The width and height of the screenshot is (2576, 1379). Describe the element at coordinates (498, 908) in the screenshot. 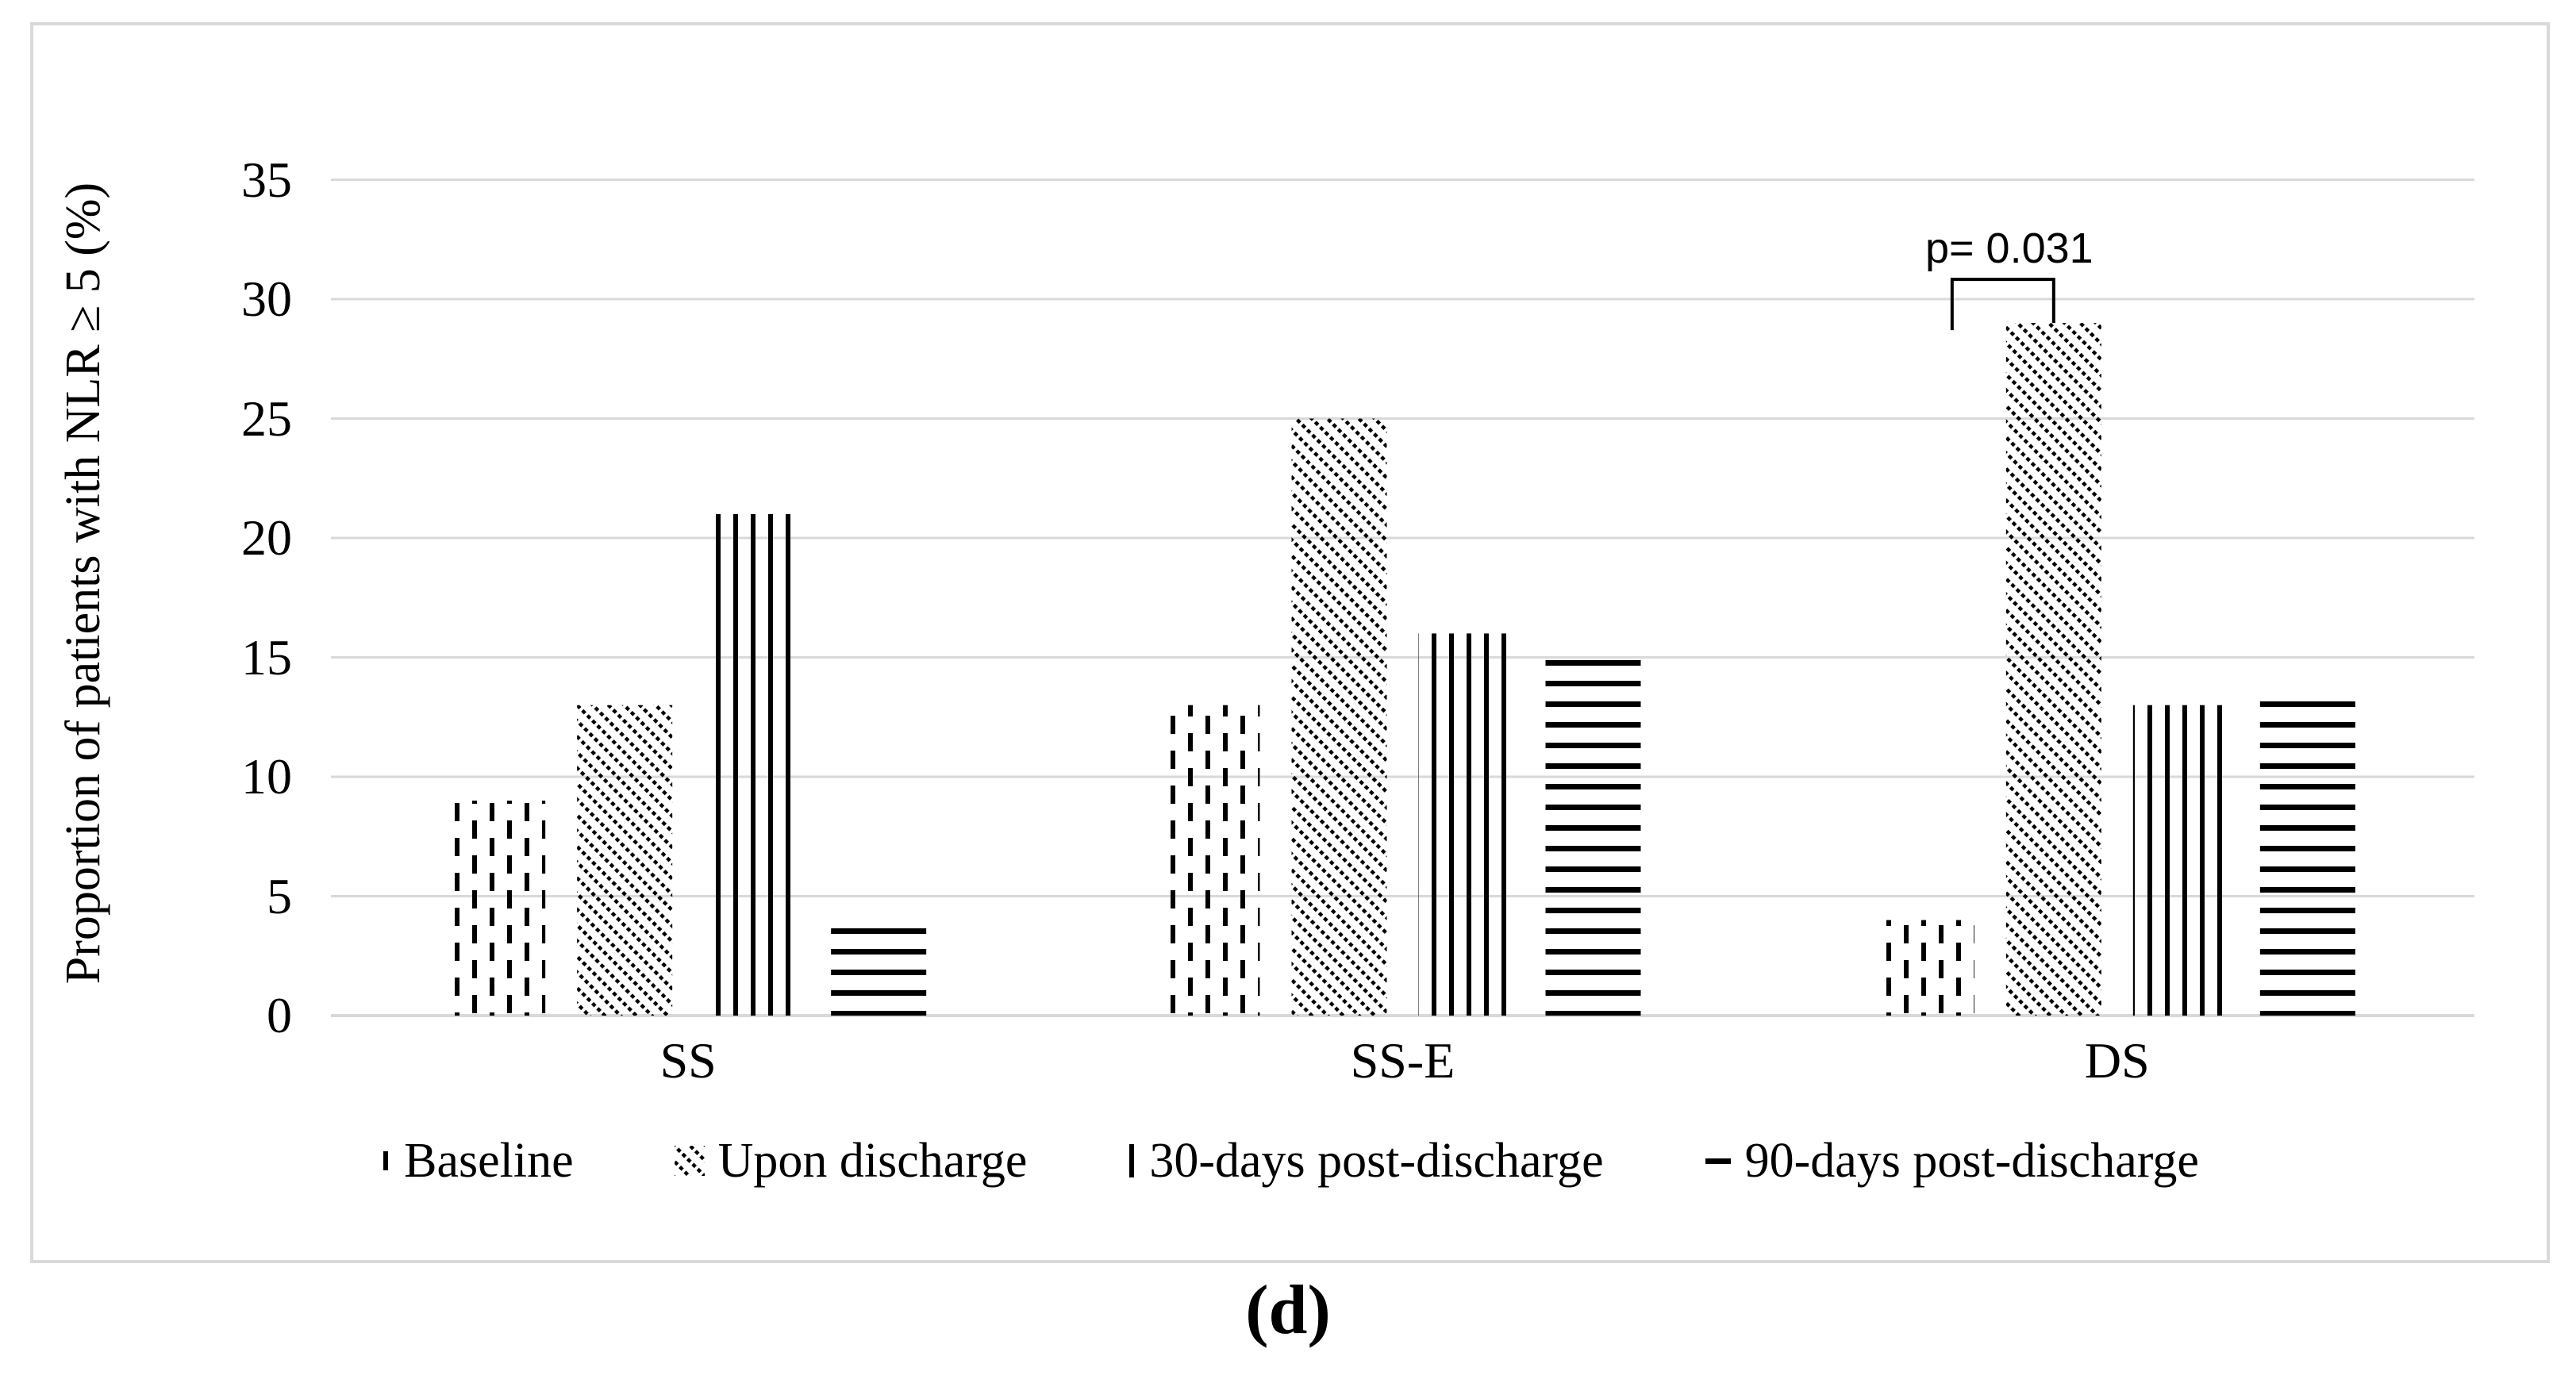

I see `bar-SS-baseline` at that location.